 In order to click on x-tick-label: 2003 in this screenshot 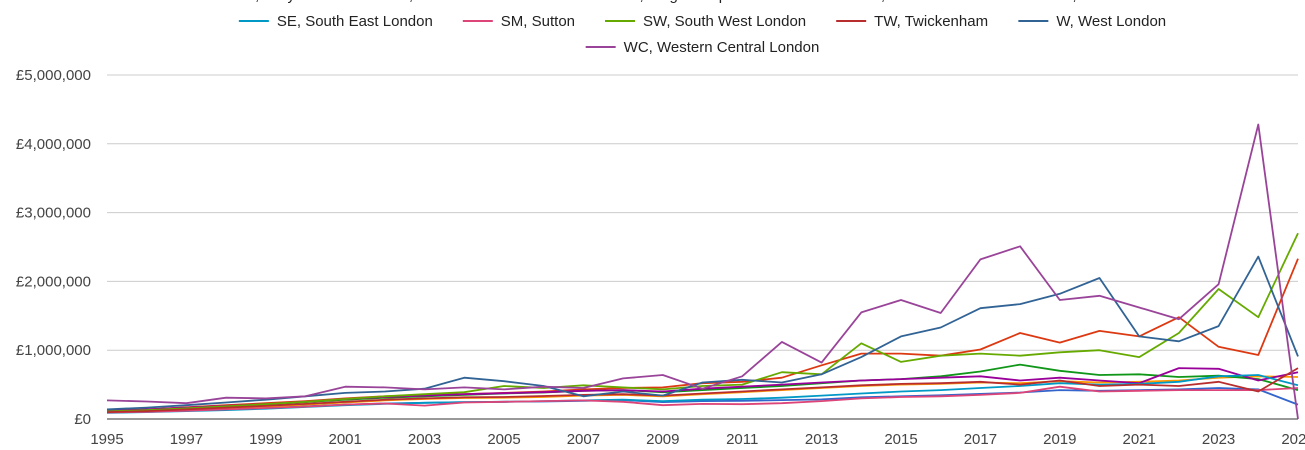, I will do `click(424, 439)`.